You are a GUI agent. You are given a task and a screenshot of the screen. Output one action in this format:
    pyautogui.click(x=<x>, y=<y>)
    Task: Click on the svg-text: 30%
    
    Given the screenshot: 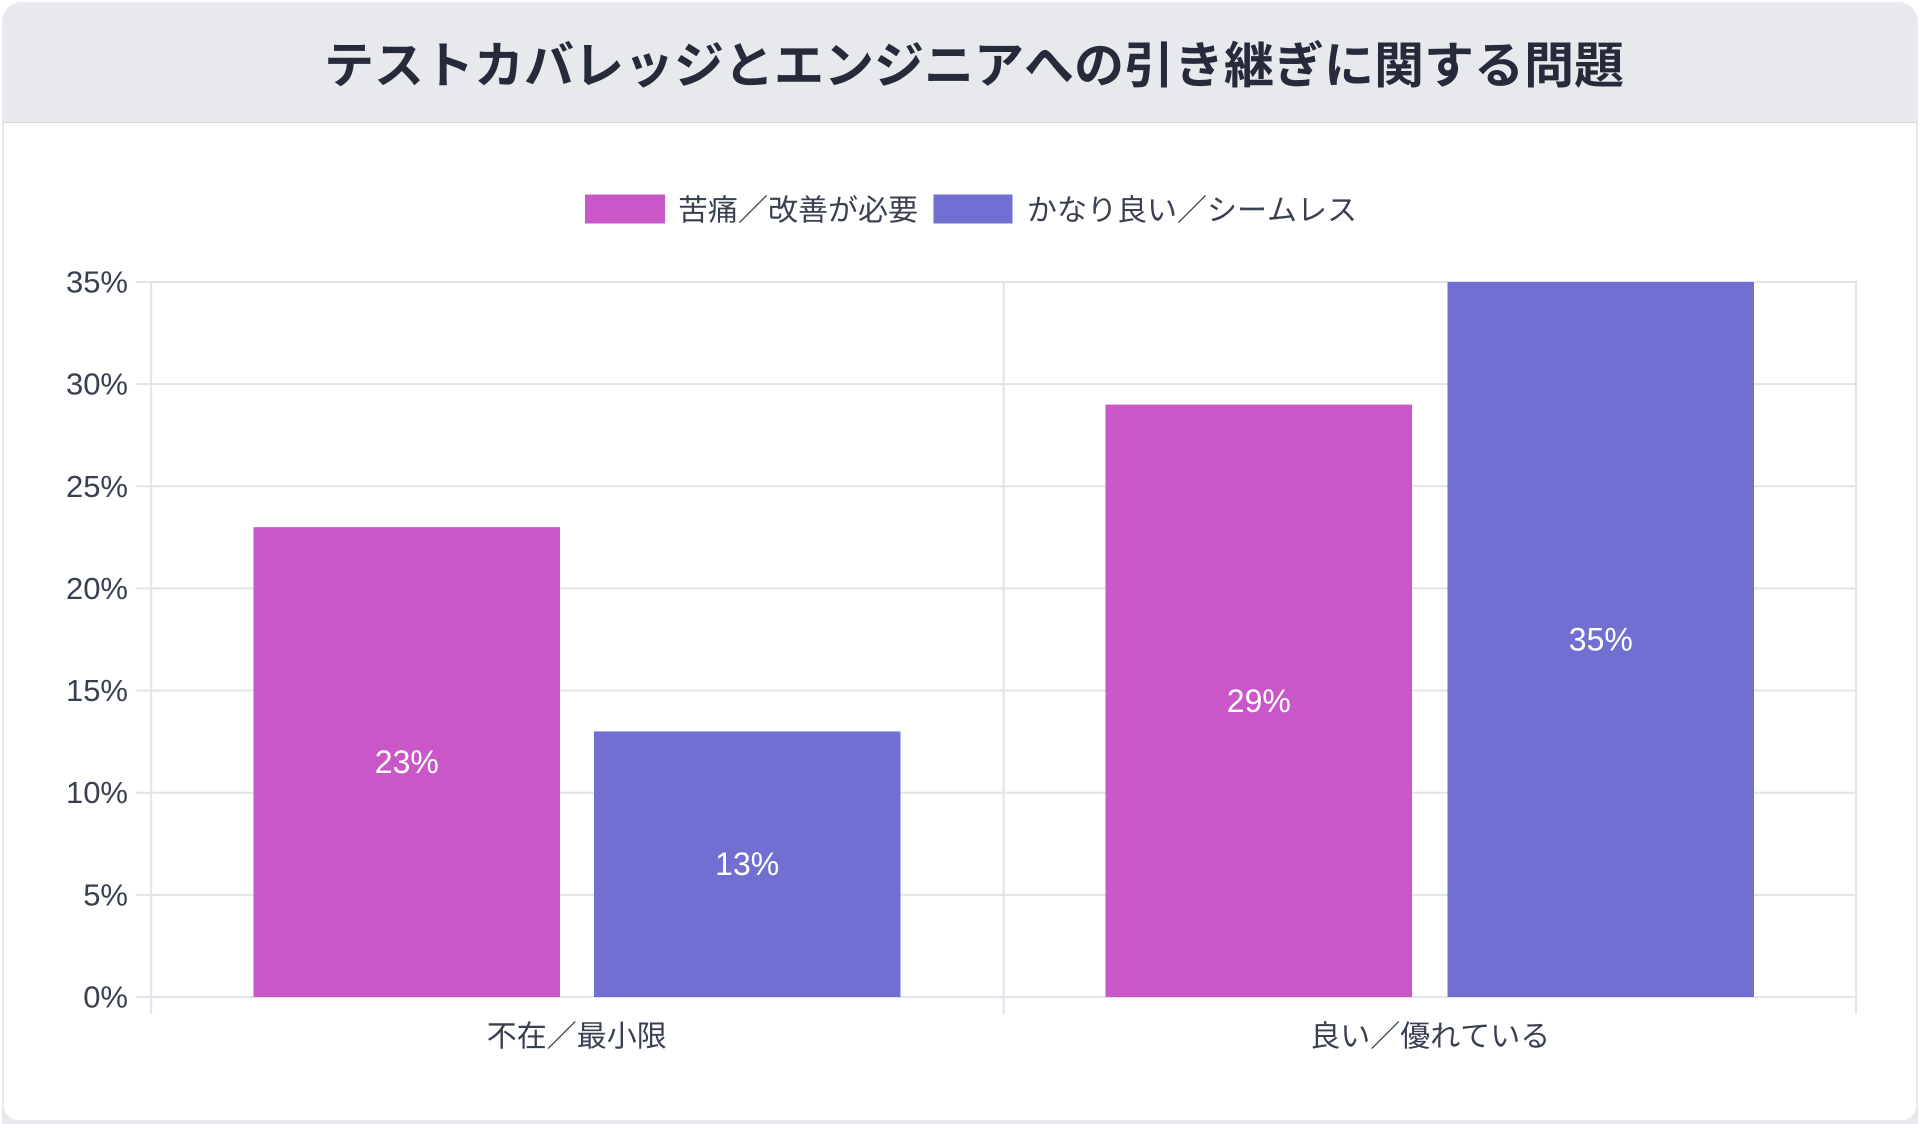 What is the action you would take?
    pyautogui.click(x=97, y=384)
    